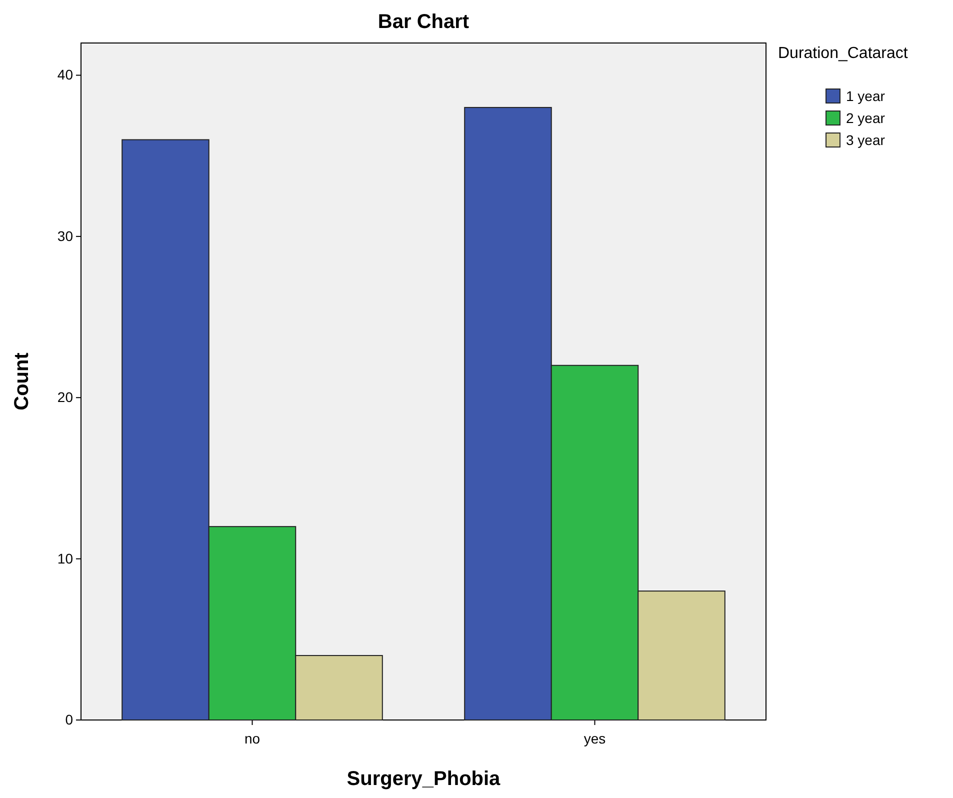  I want to click on y-tick-label: 20, so click(65, 397).